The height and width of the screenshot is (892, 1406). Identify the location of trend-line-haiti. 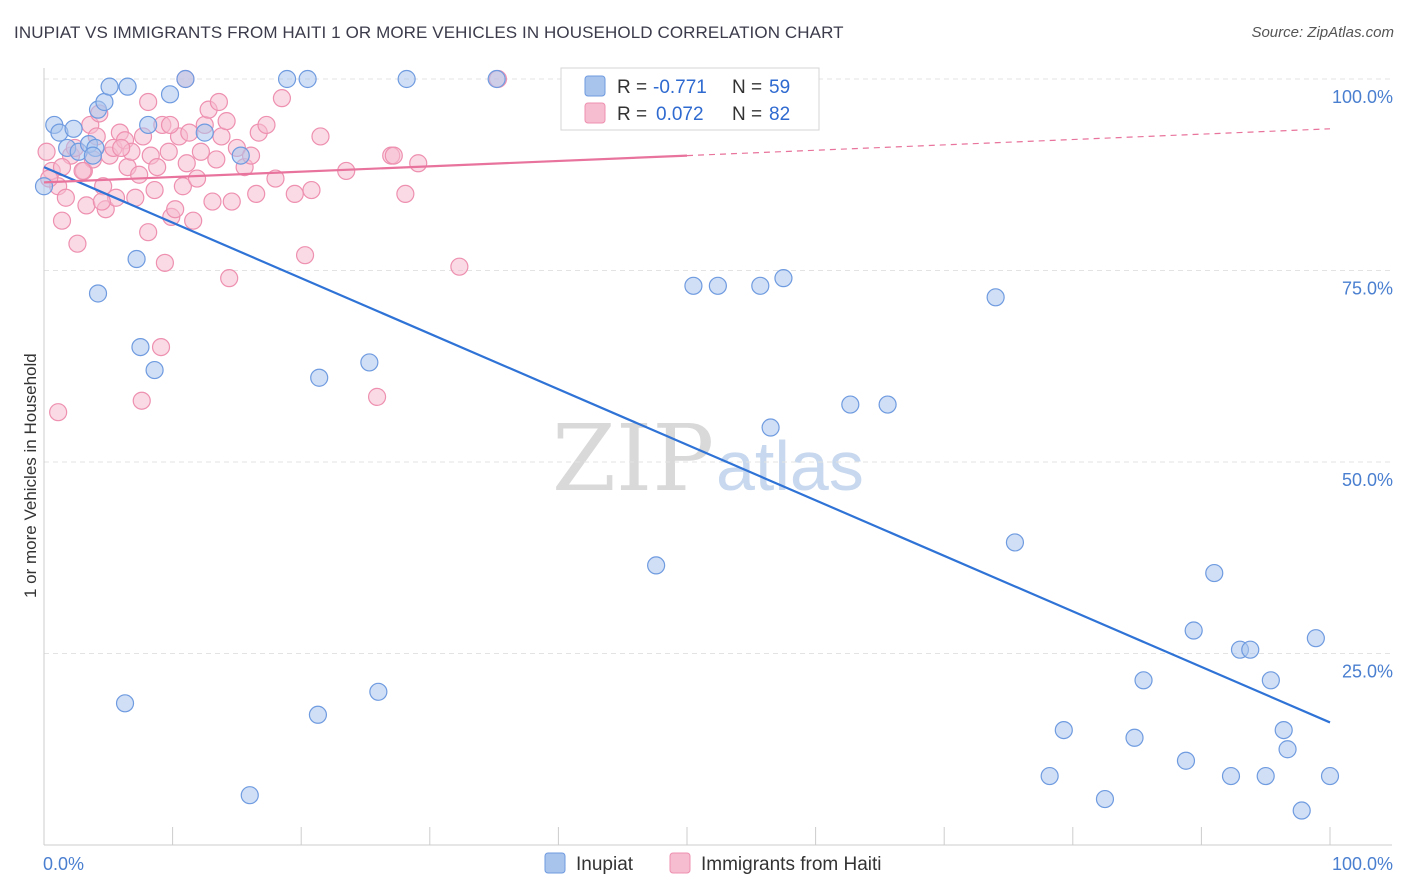
(365, 169).